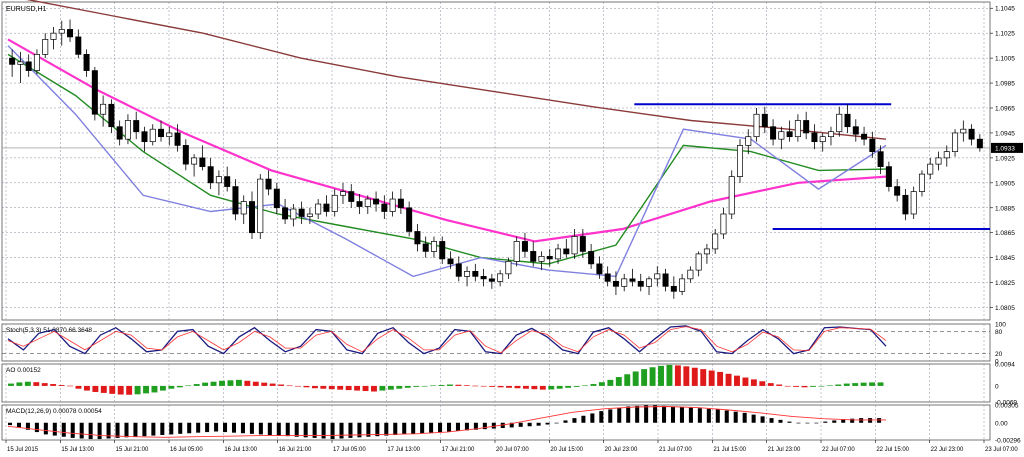  I want to click on x-tick-label: 22 Jul 15:00, so click(892, 450).